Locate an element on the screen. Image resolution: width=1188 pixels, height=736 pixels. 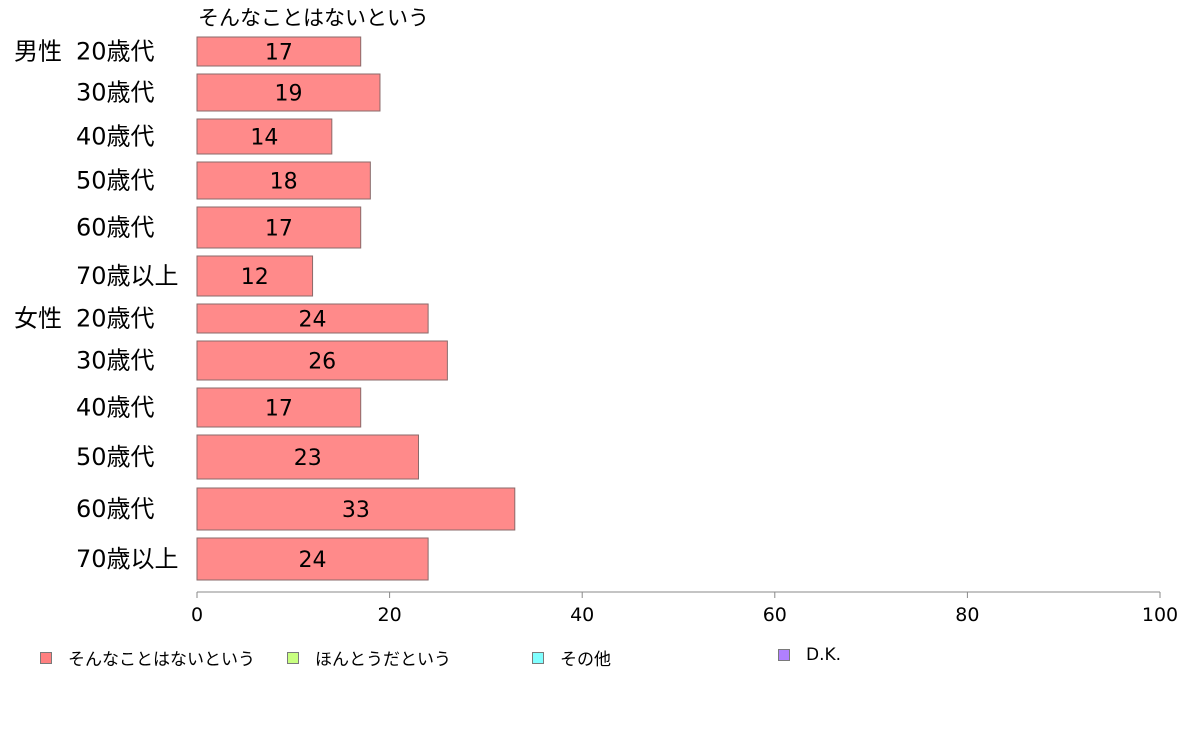
legend-item: その他 is located at coordinates (571, 657).